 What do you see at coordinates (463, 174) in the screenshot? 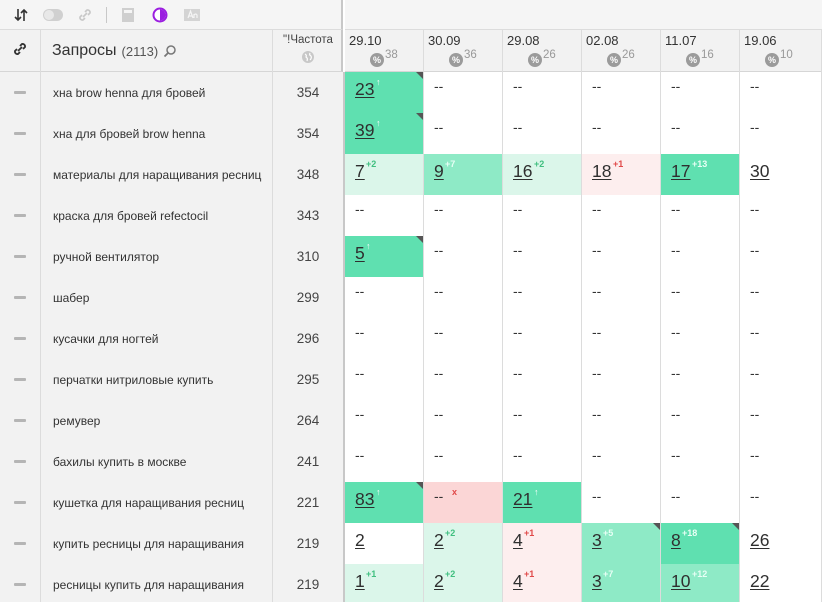
I see `position-cell: 9 +7` at bounding box center [463, 174].